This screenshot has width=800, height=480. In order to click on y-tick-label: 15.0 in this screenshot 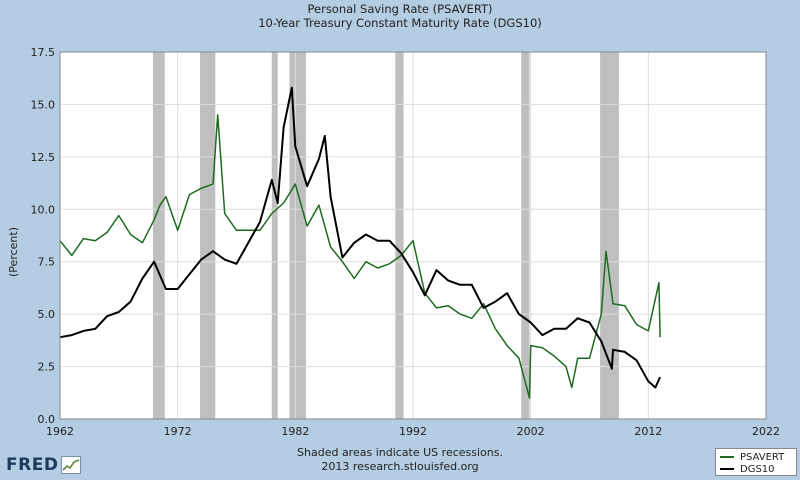, I will do `click(43, 104)`.